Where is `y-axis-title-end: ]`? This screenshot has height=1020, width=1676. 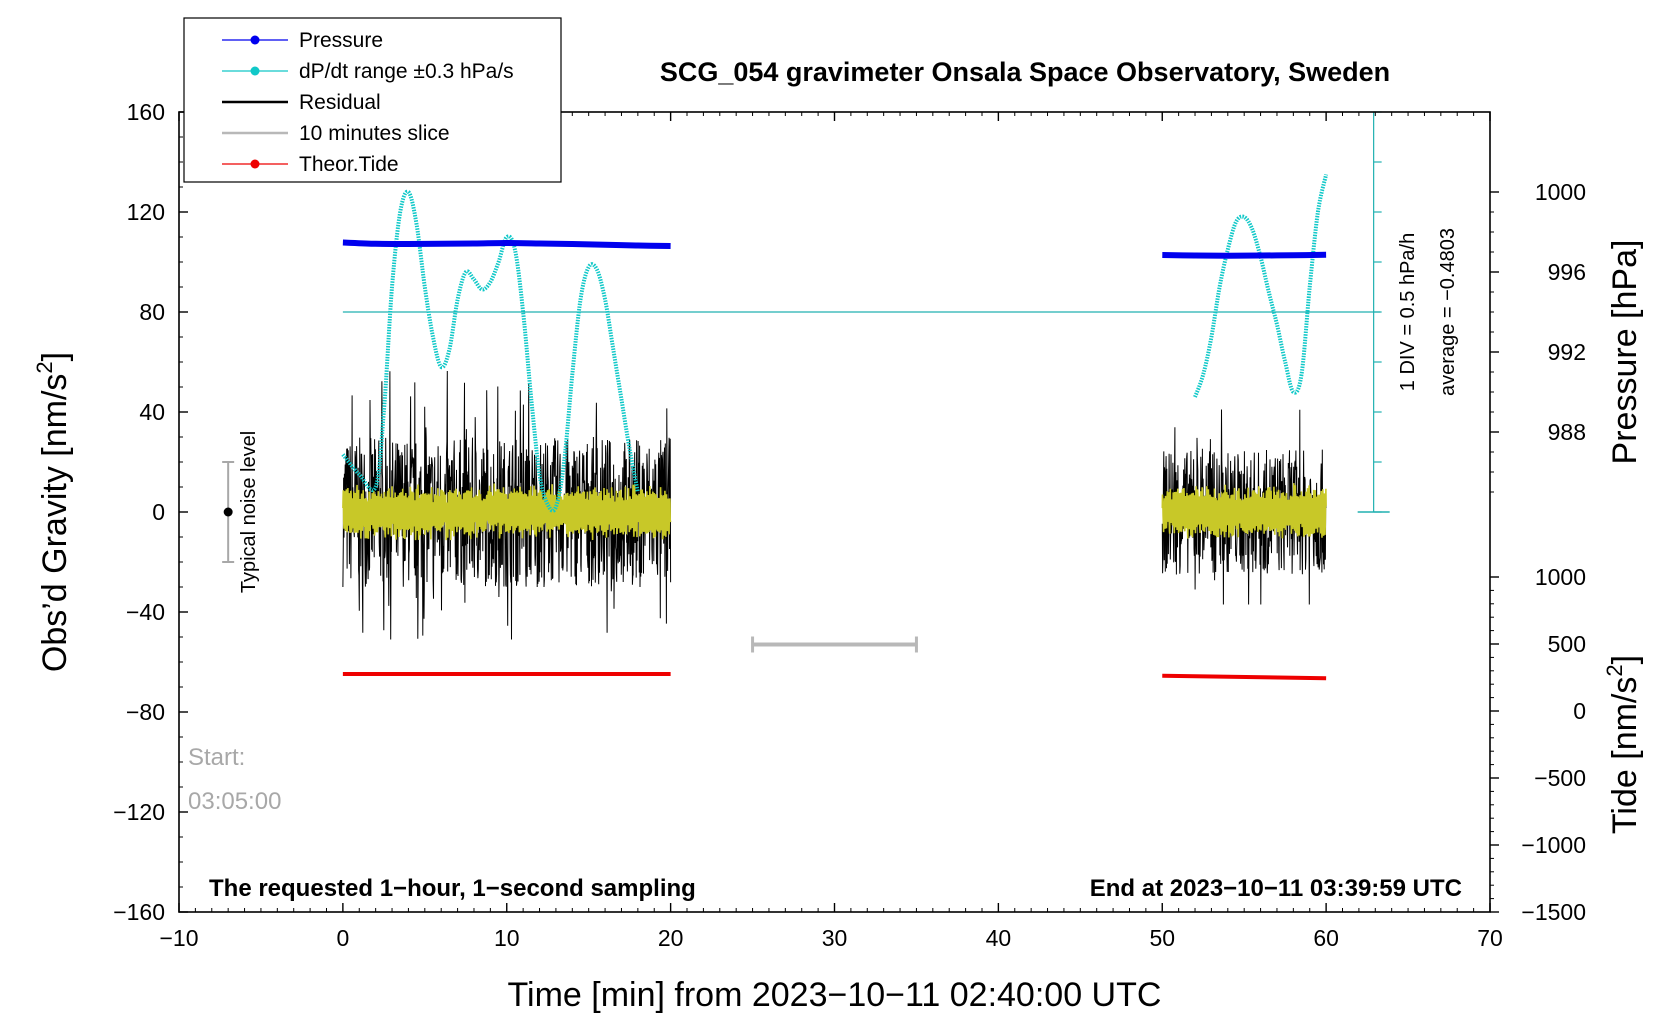 y-axis-title-end: ] is located at coordinates (55, 356).